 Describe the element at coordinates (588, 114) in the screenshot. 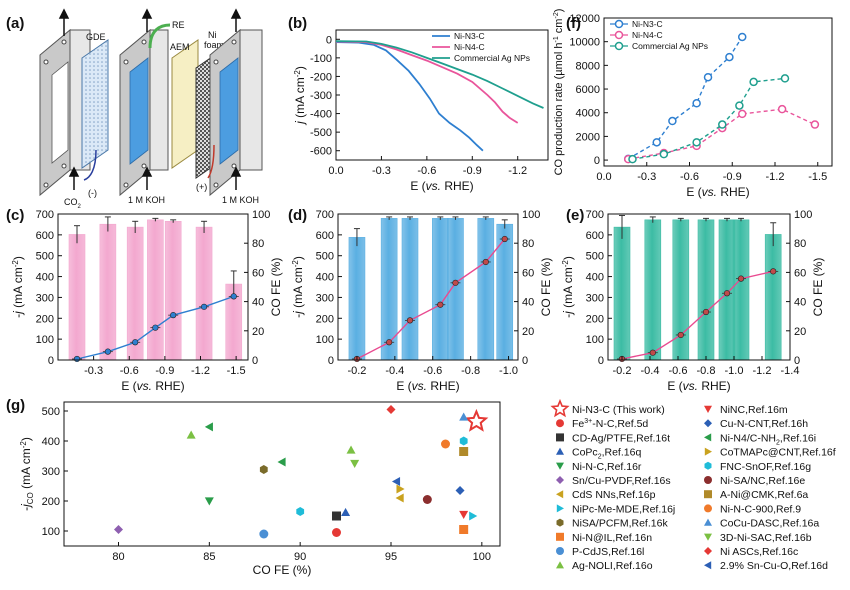

I see `y-tick-label: 4000` at that location.